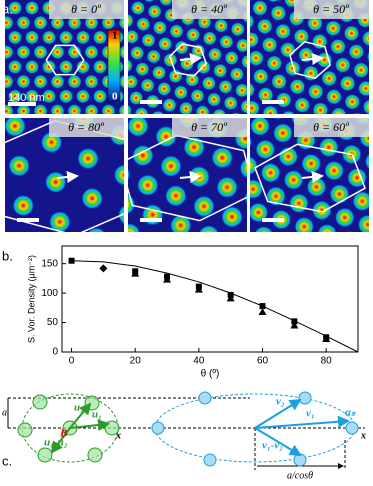 This screenshot has width=373, height=486. Describe the element at coordinates (300, 475) in the screenshot. I see `label: a/cosθ` at that location.